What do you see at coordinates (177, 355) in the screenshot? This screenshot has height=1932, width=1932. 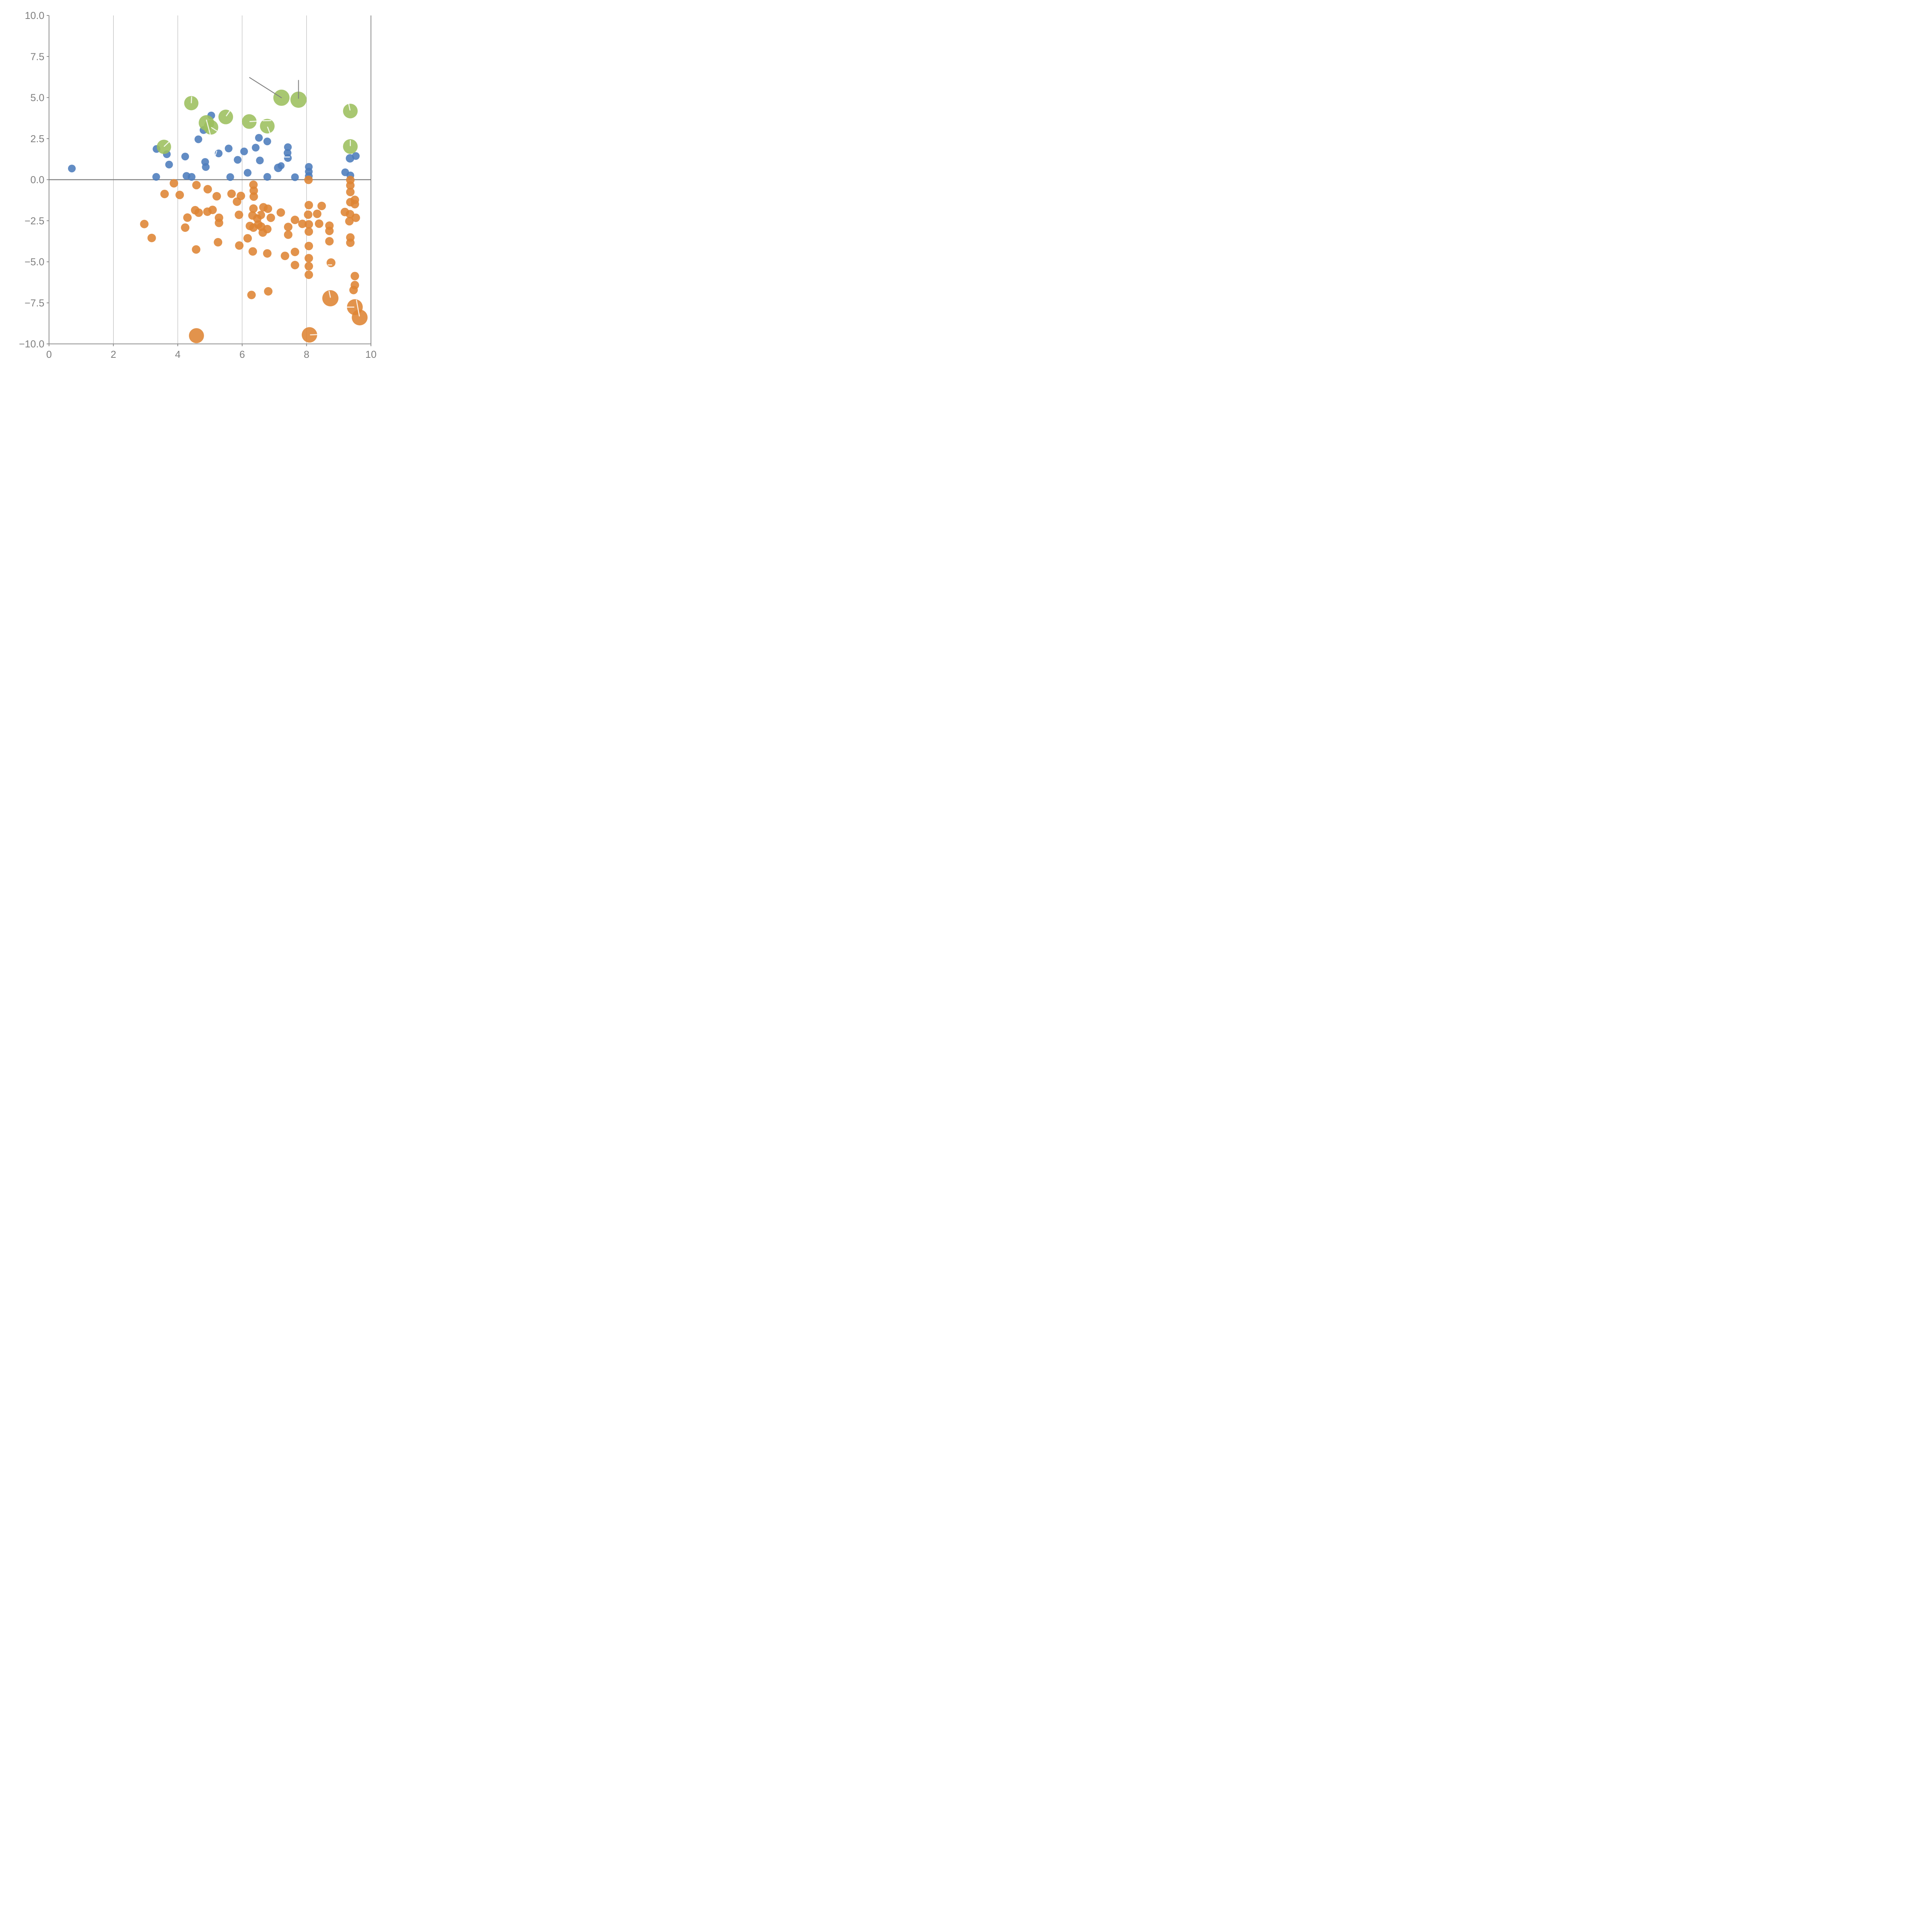 I see `x-tick-label-4: 4` at bounding box center [177, 355].